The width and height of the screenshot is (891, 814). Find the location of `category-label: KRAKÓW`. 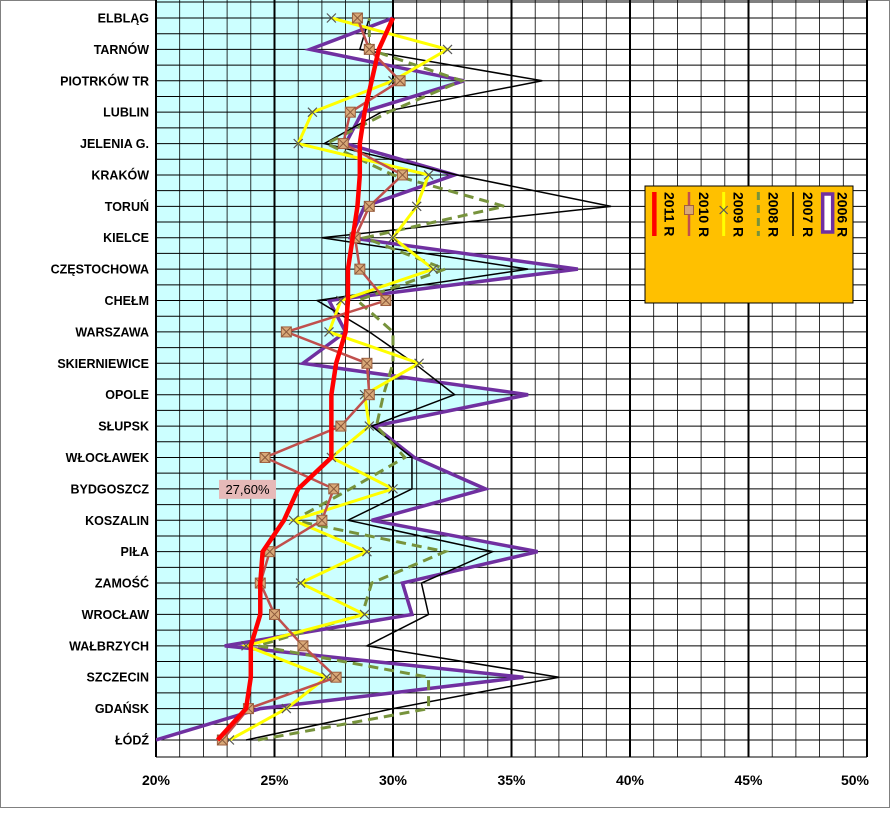

category-label: KRAKÓW is located at coordinates (120, 174).